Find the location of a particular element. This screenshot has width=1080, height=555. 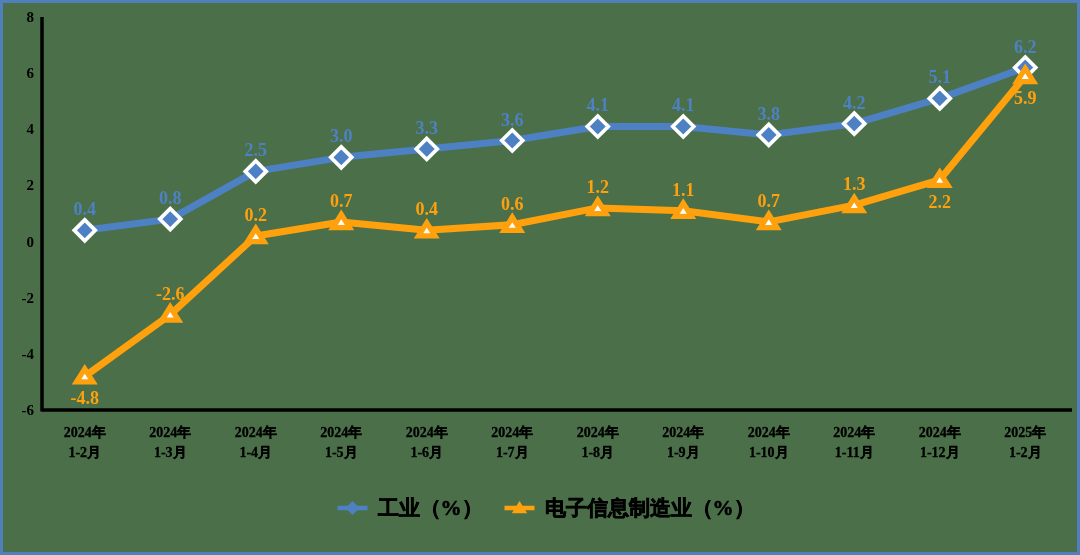

x-tick-label: 2024年 1-7月 is located at coordinates (512, 442).